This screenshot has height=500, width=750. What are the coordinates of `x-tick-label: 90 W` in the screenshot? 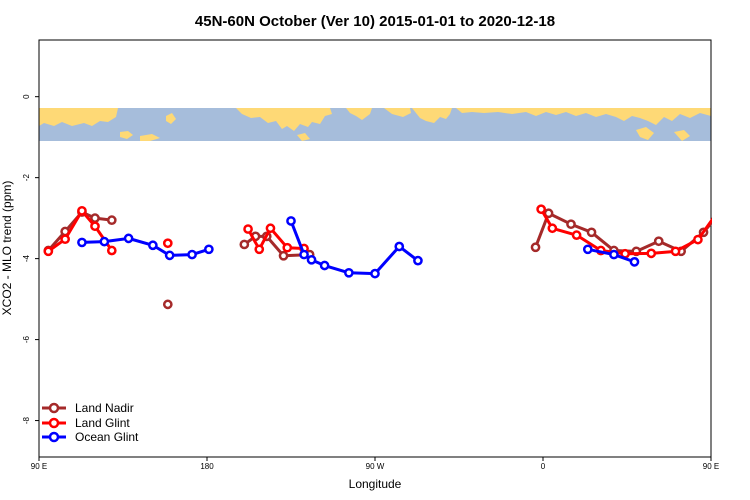 It's located at (375, 466).